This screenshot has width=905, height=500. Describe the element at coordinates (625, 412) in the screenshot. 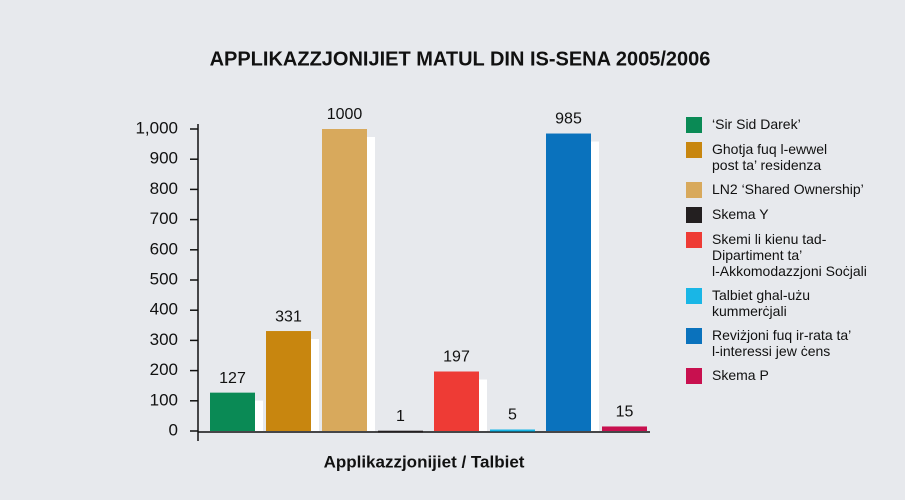

I see `value-label: 15` at that location.